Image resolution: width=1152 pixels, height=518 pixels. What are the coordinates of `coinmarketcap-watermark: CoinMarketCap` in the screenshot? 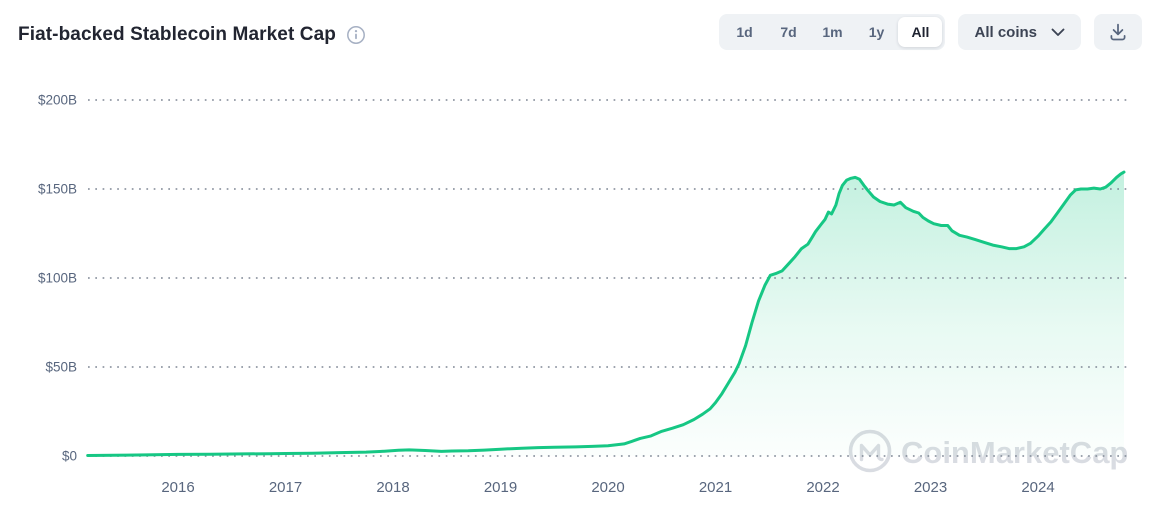 It's located at (988, 451).